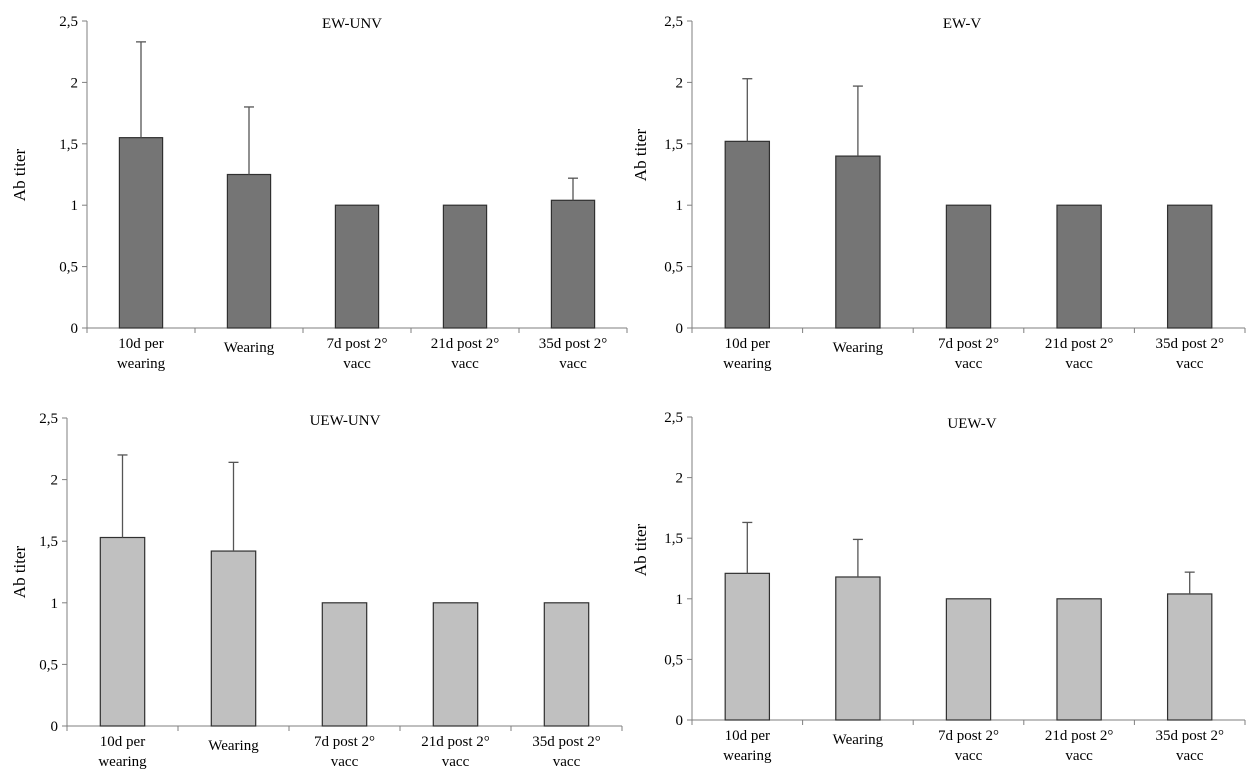 This screenshot has height=773, width=1248. What do you see at coordinates (352, 24) in the screenshot?
I see `chart-title: EW-UNV` at bounding box center [352, 24].